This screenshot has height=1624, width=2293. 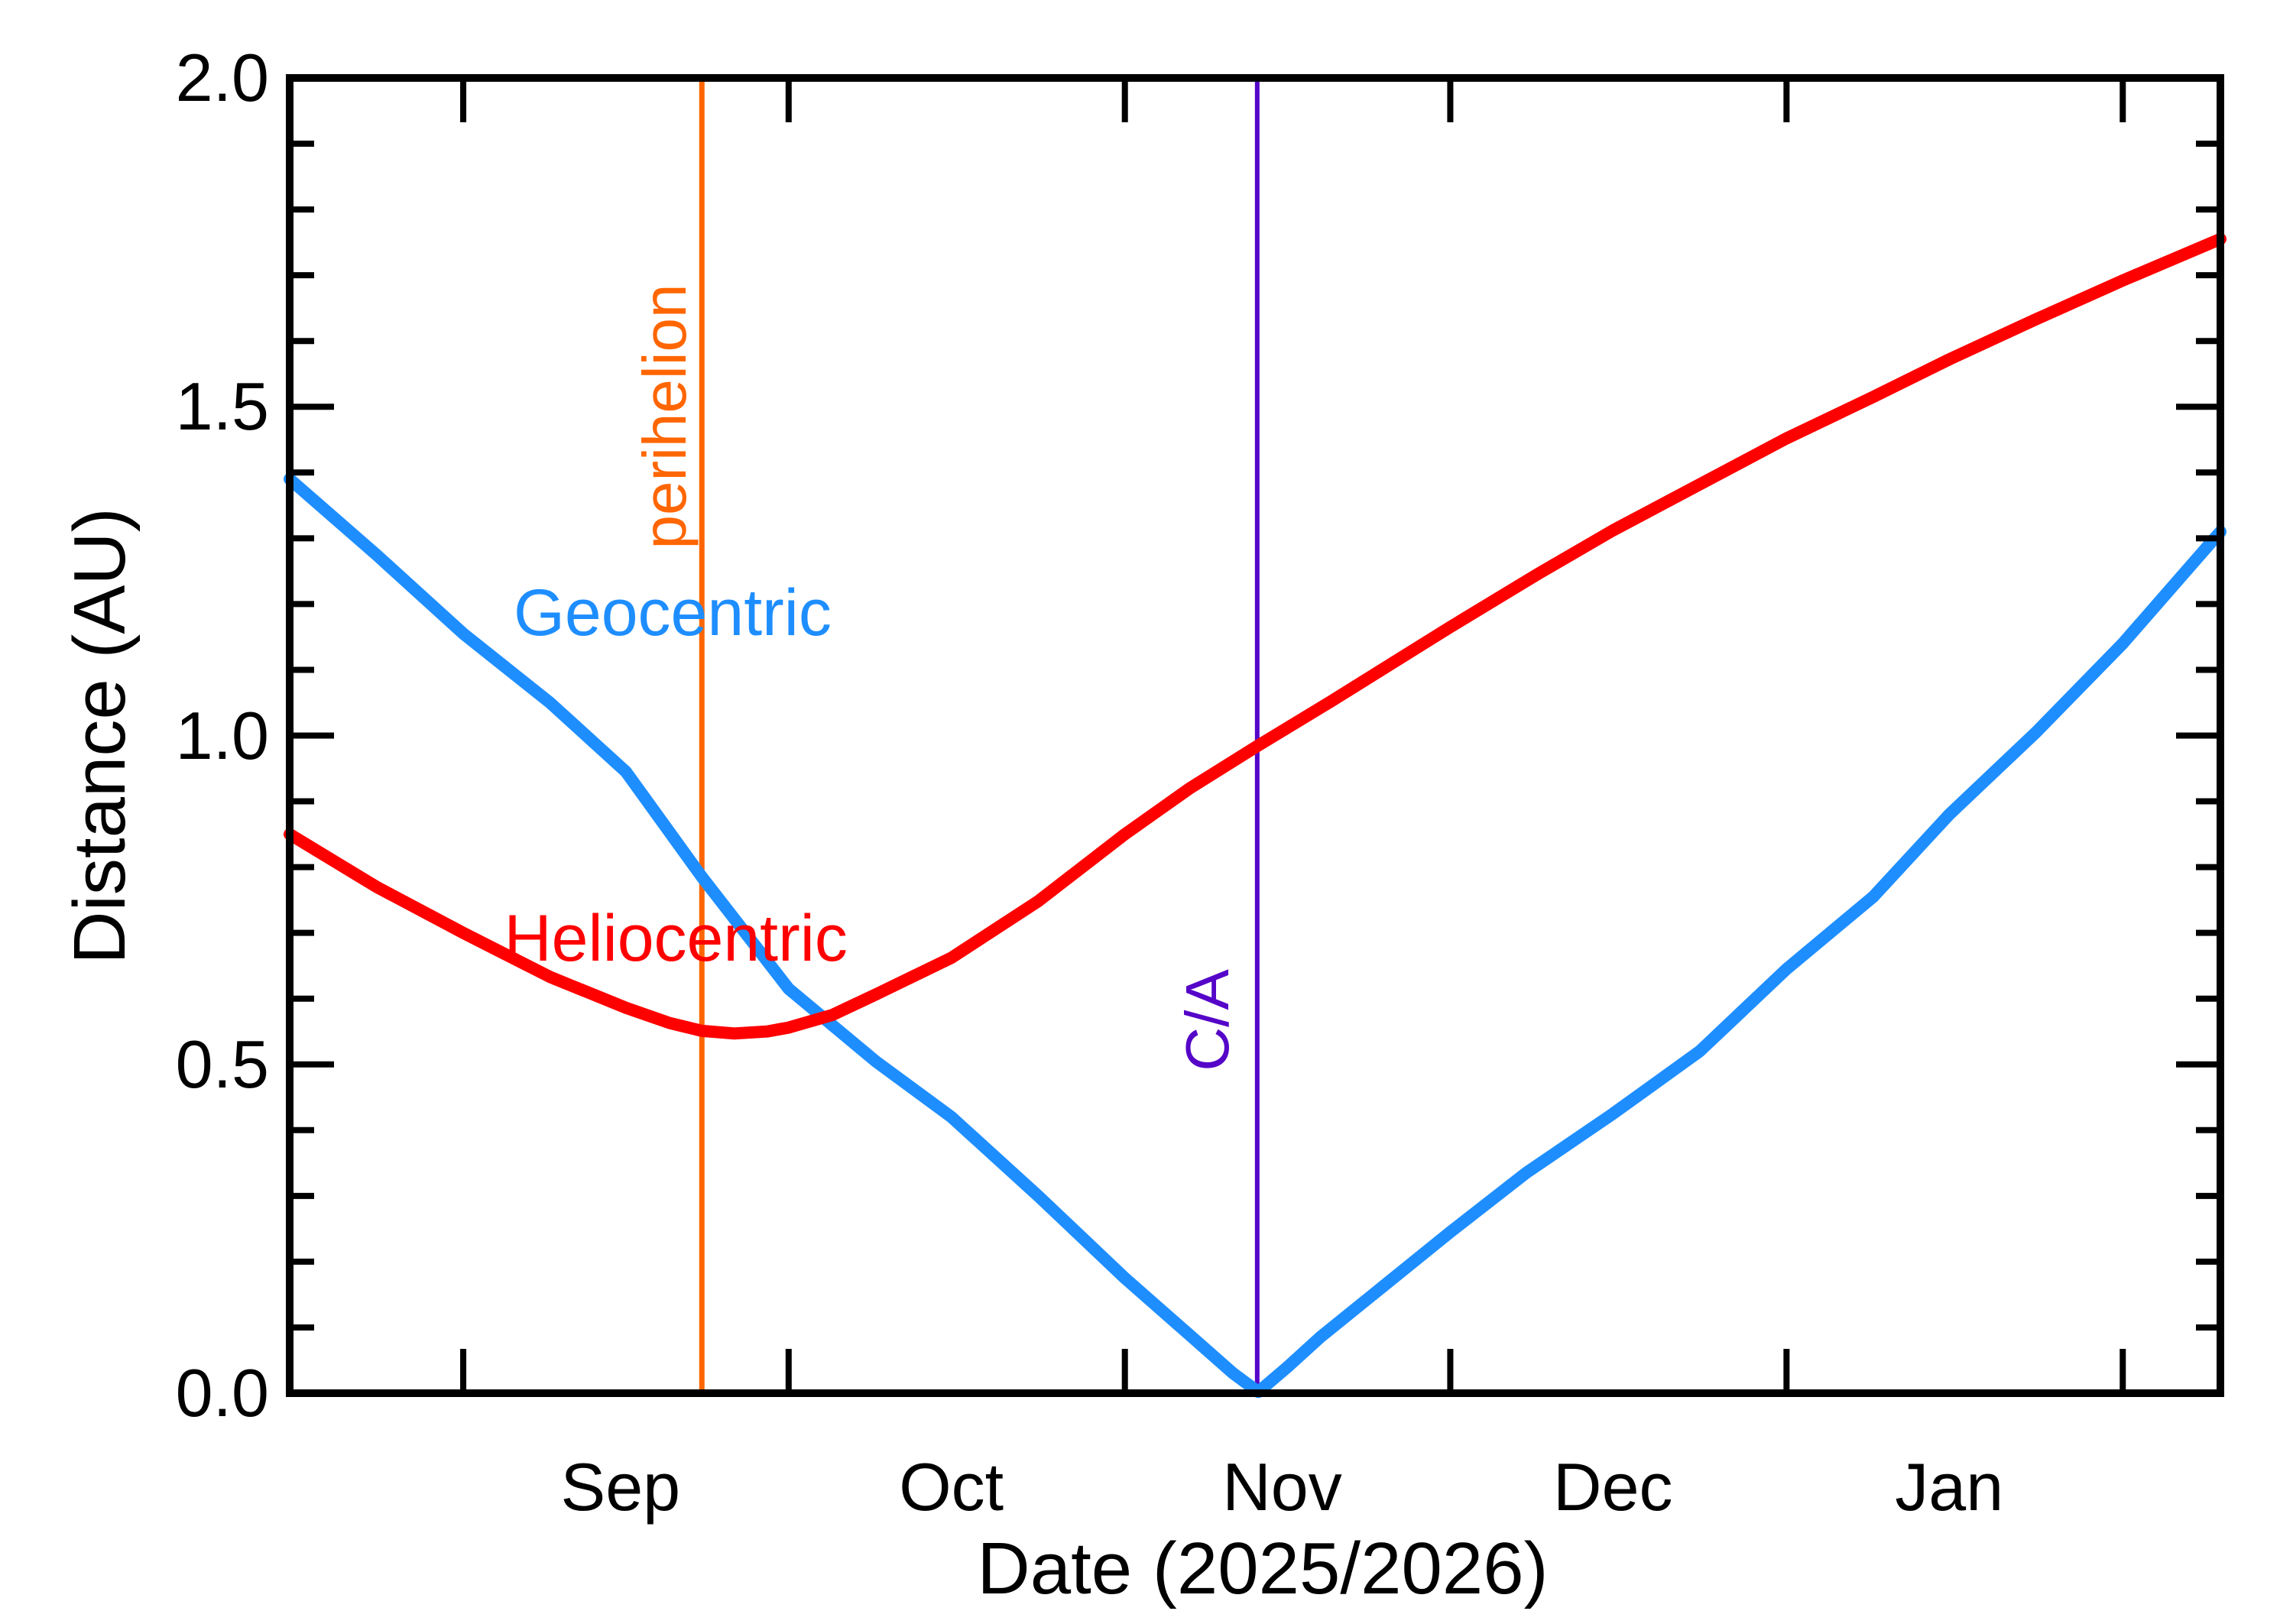 I want to click on y-tick-label: 0.5, so click(x=222, y=1064).